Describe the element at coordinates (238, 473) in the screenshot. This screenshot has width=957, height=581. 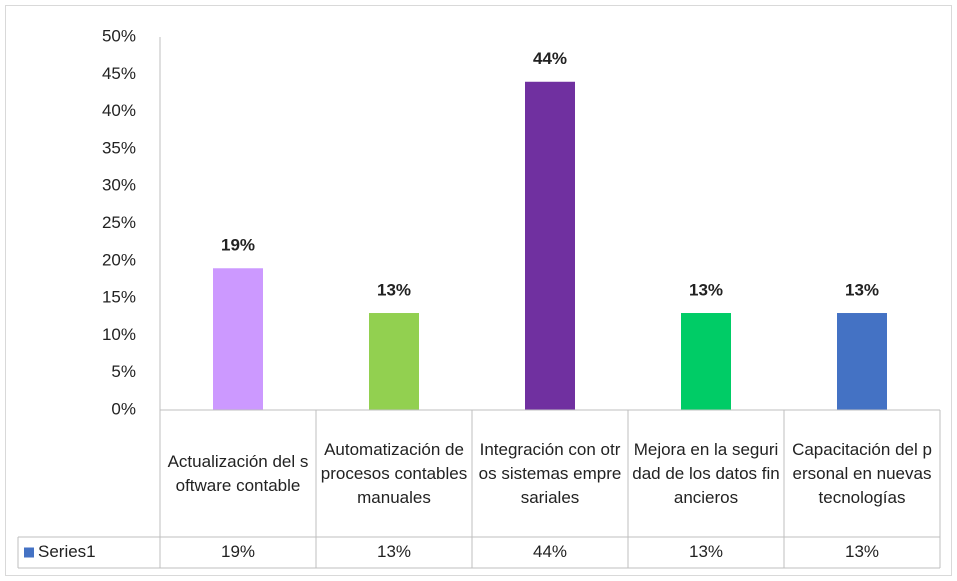
I see `x-tick-label: Actualización del software contable` at that location.